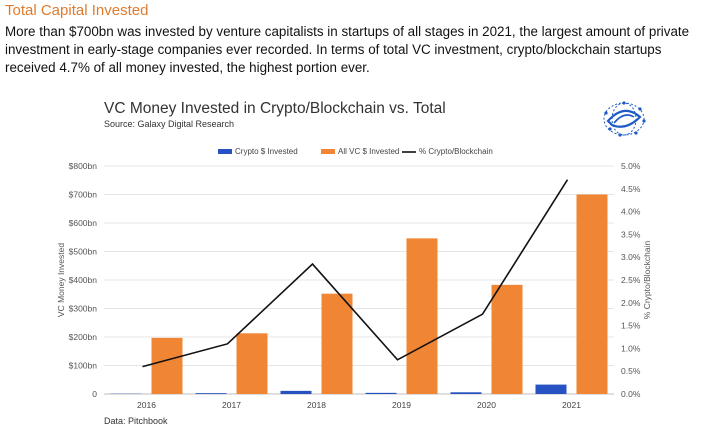  What do you see at coordinates (631, 257) in the screenshot?
I see `y2-tick-label: 3.0%` at bounding box center [631, 257].